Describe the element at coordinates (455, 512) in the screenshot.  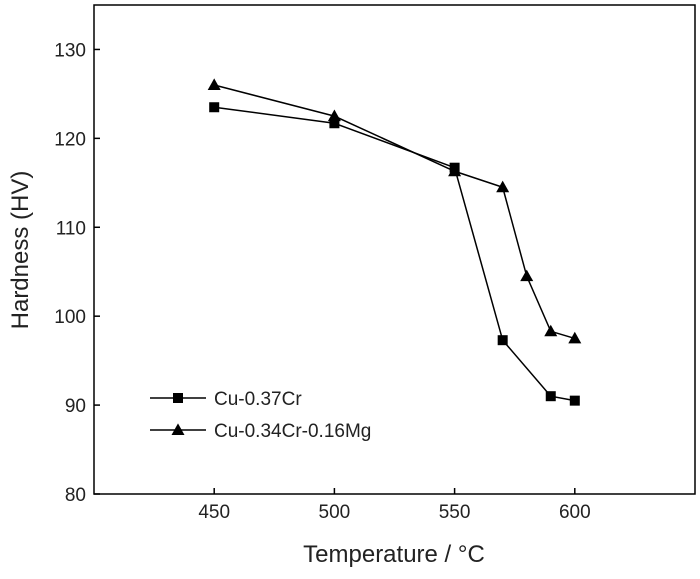
I see `x-tick-label: 550` at that location.